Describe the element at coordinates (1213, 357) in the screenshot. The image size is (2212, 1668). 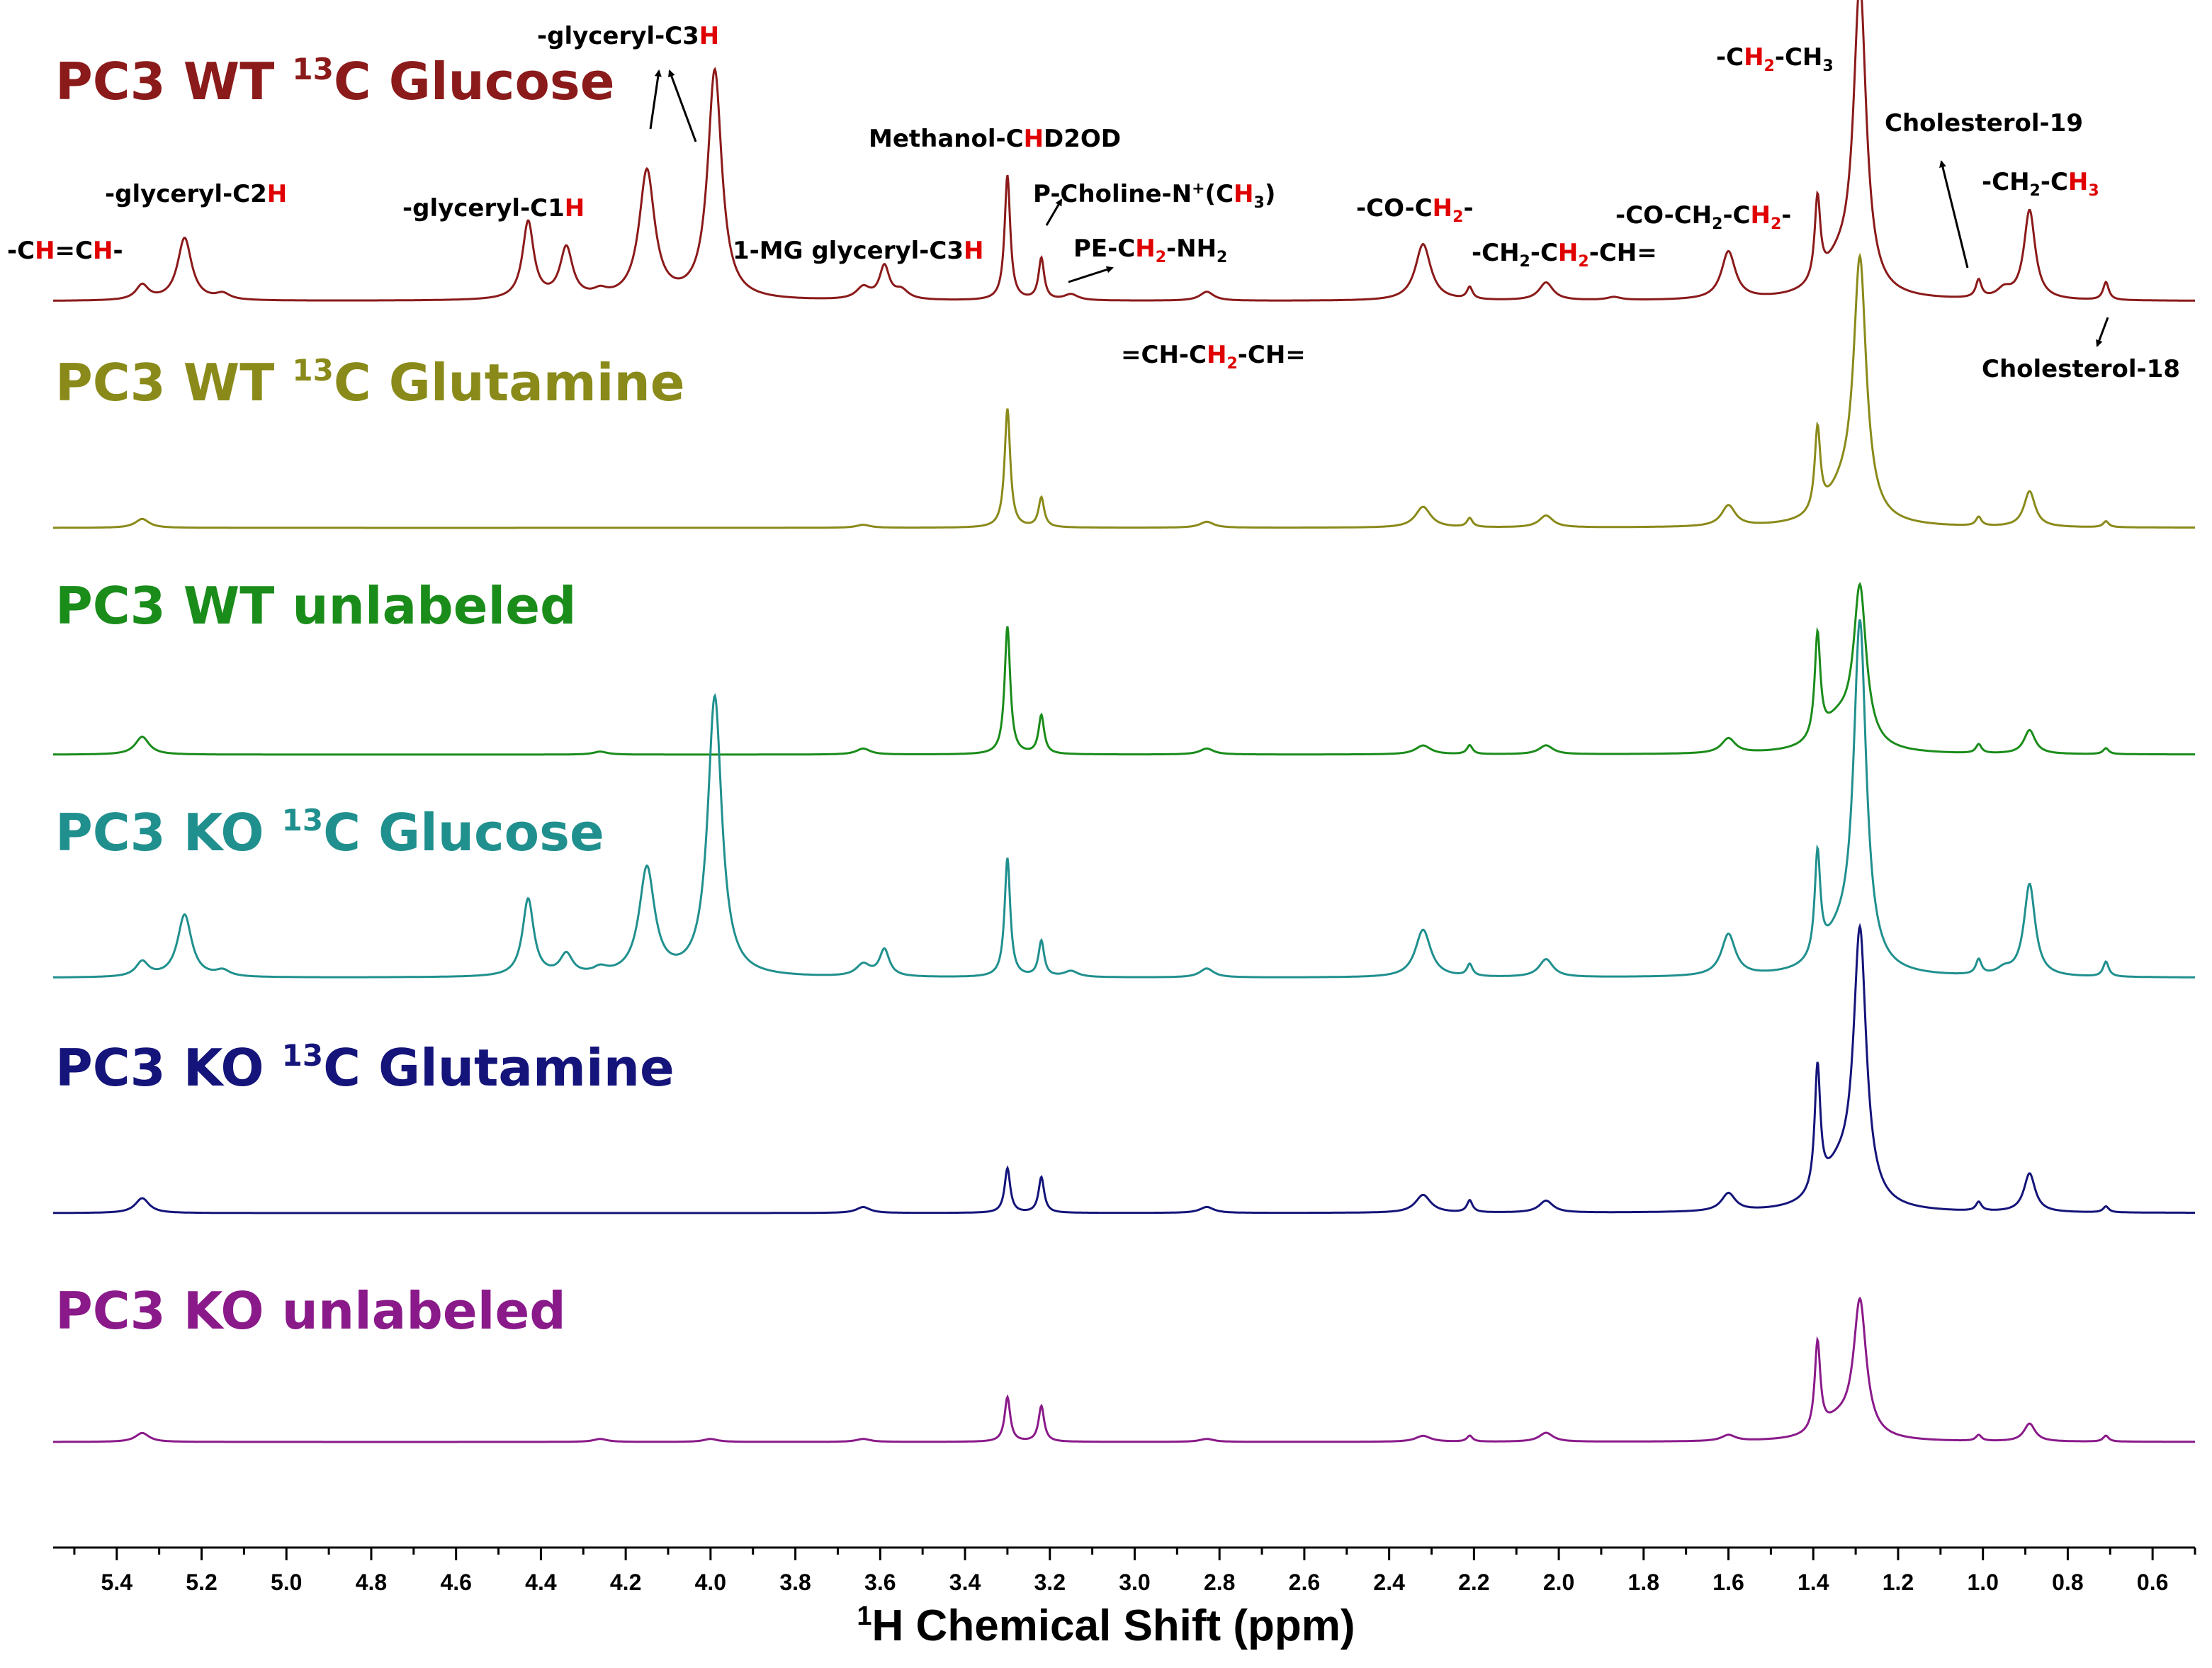
I see `ann-ch-ch2-ch: =CH-CH2-CH=` at that location.